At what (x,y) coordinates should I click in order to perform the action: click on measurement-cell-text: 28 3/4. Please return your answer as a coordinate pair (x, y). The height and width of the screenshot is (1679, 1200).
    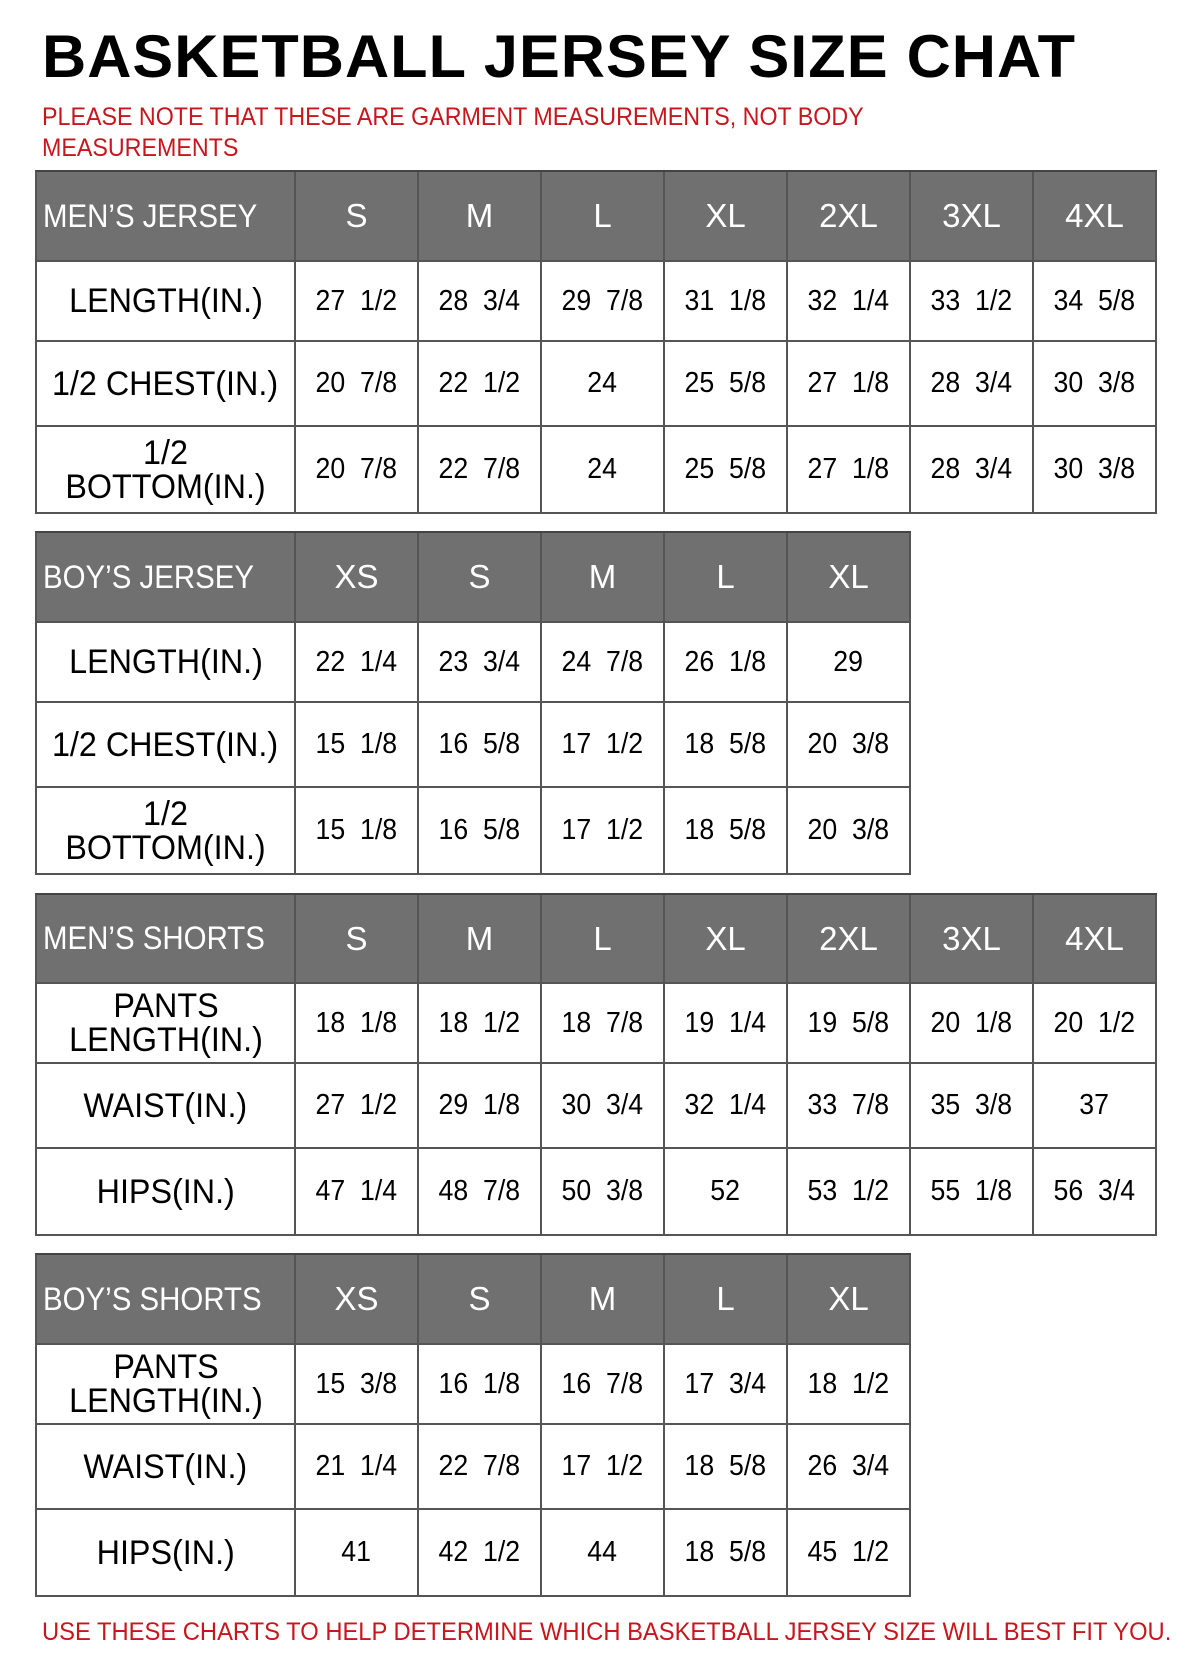
    Looking at the image, I should click on (479, 300).